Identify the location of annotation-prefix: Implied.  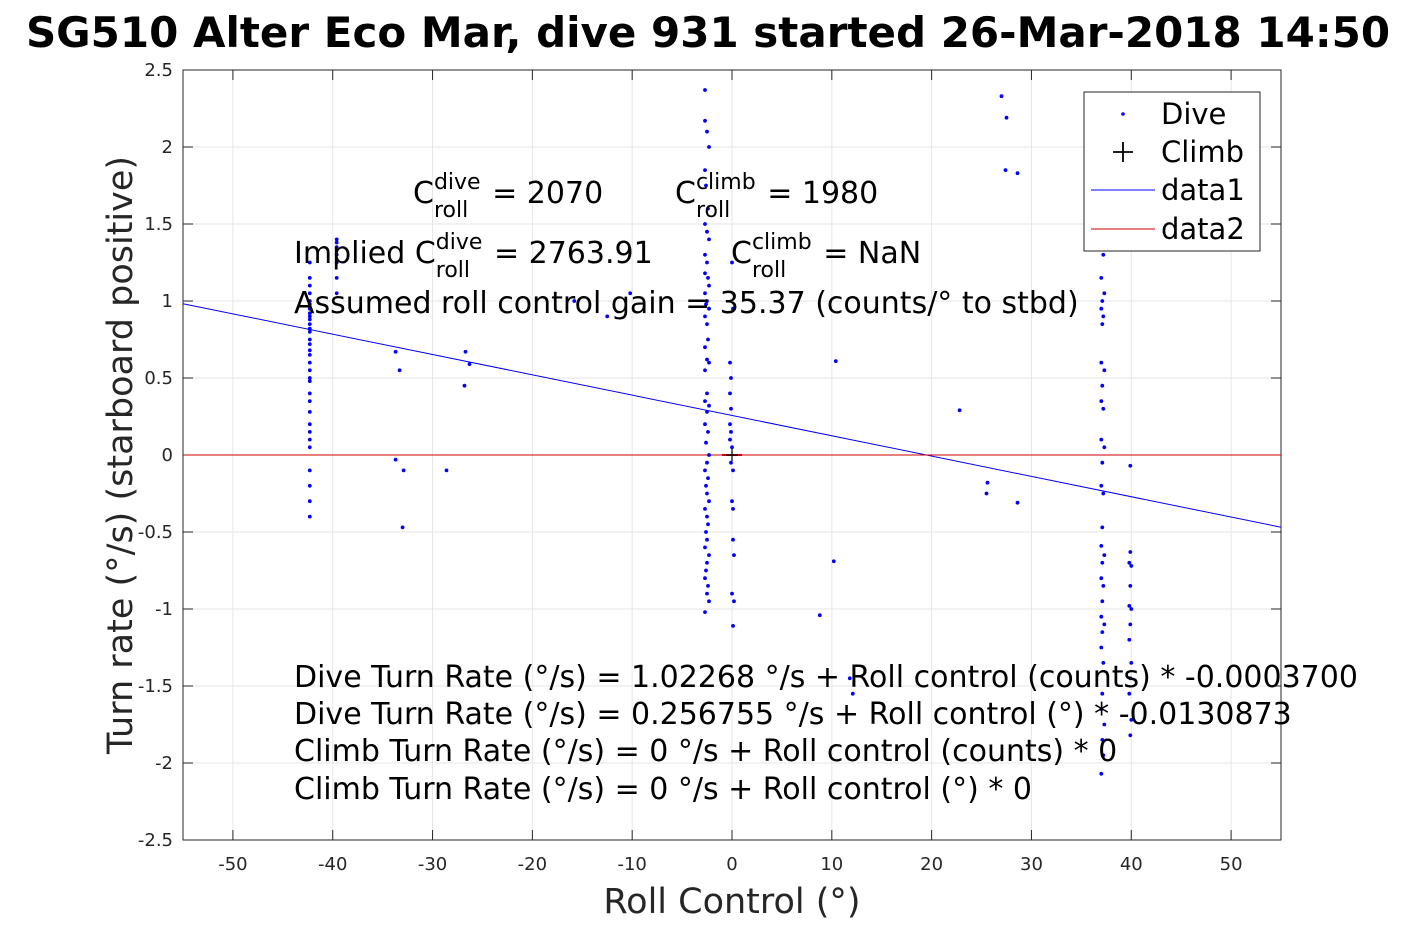
(354, 253).